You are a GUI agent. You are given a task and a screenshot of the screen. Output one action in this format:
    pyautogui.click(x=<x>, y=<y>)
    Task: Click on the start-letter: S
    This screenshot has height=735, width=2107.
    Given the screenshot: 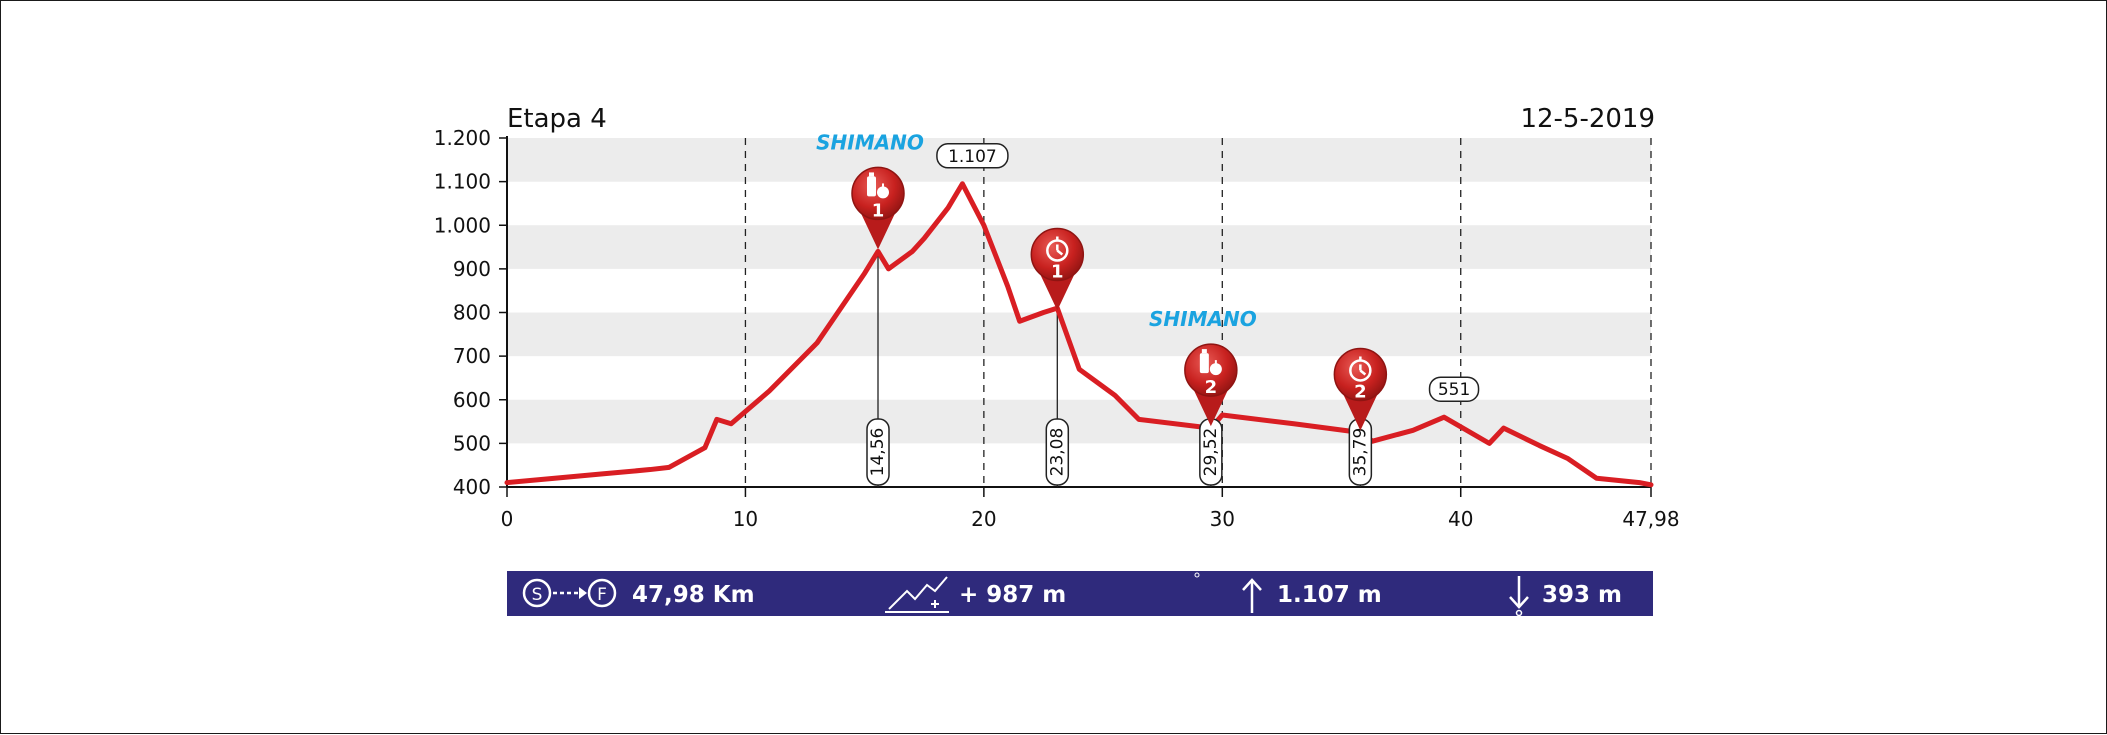 What is the action you would take?
    pyautogui.click(x=537, y=595)
    